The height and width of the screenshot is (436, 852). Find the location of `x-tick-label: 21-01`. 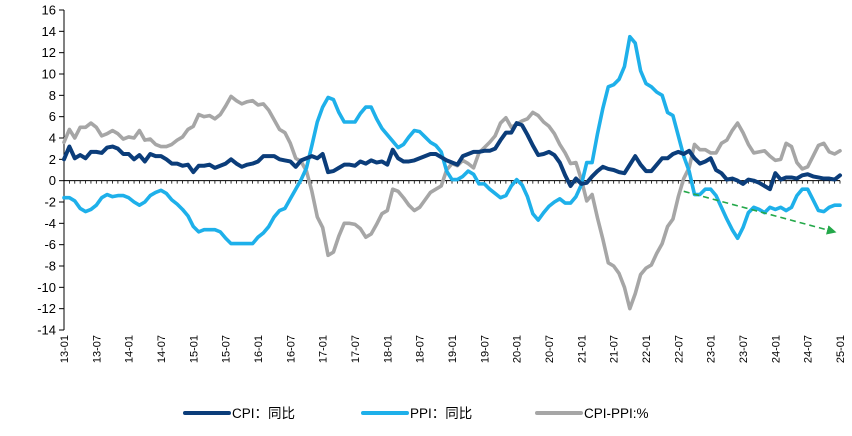

x-tick-label: 21-01 is located at coordinates (582, 349).